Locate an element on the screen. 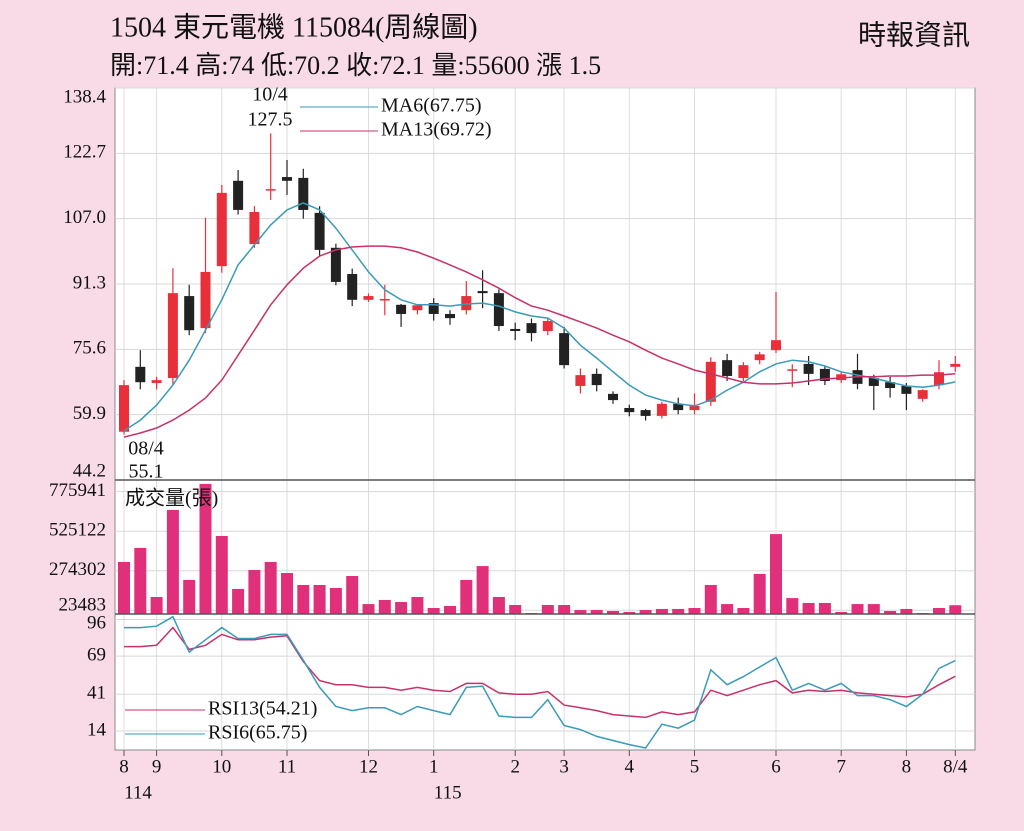 This screenshot has width=1024, height=831. legend-label: RSI13(54.21) is located at coordinates (262, 709).